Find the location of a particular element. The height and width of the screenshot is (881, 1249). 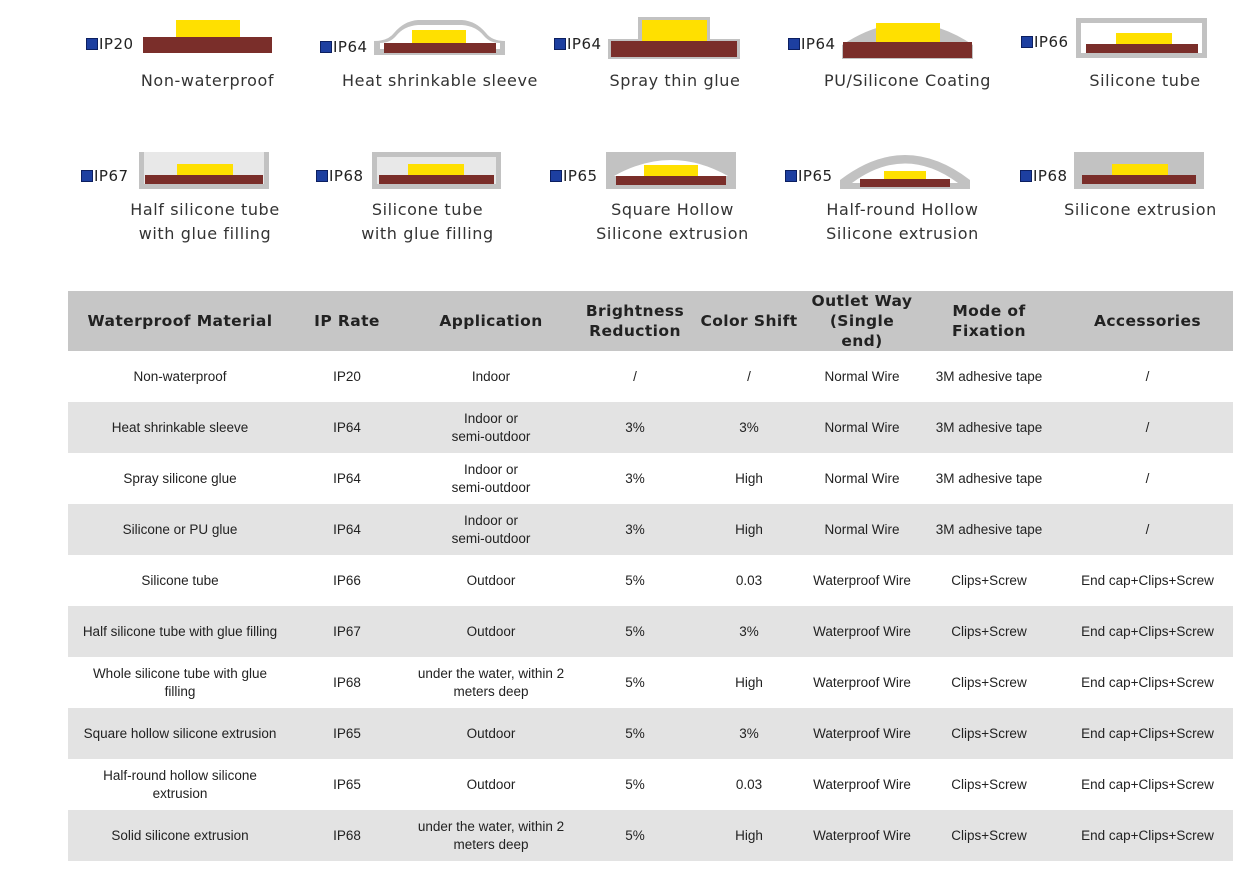

diagram-caption-1: Non-waterproof is located at coordinates (207, 81).